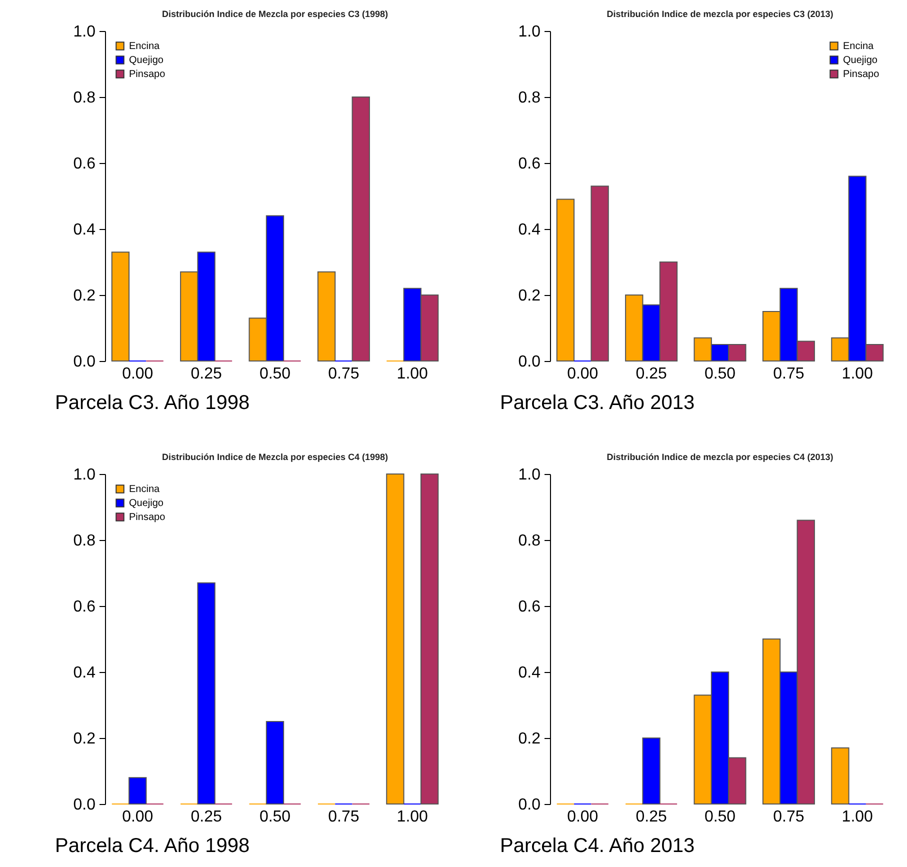  I want to click on text: Parcela C4. Año 2013, so click(597, 846).